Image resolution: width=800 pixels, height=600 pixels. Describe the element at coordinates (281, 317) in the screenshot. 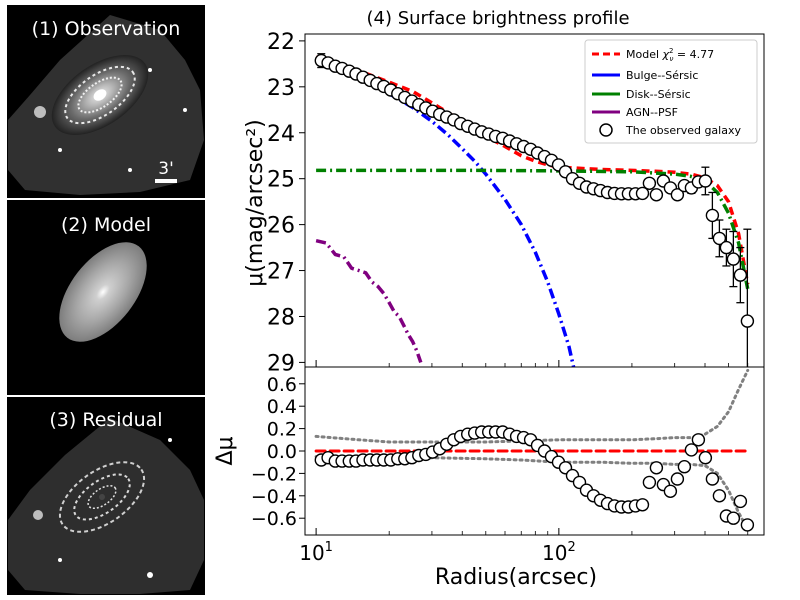

I see `sb-y-tick-label: 28` at that location.